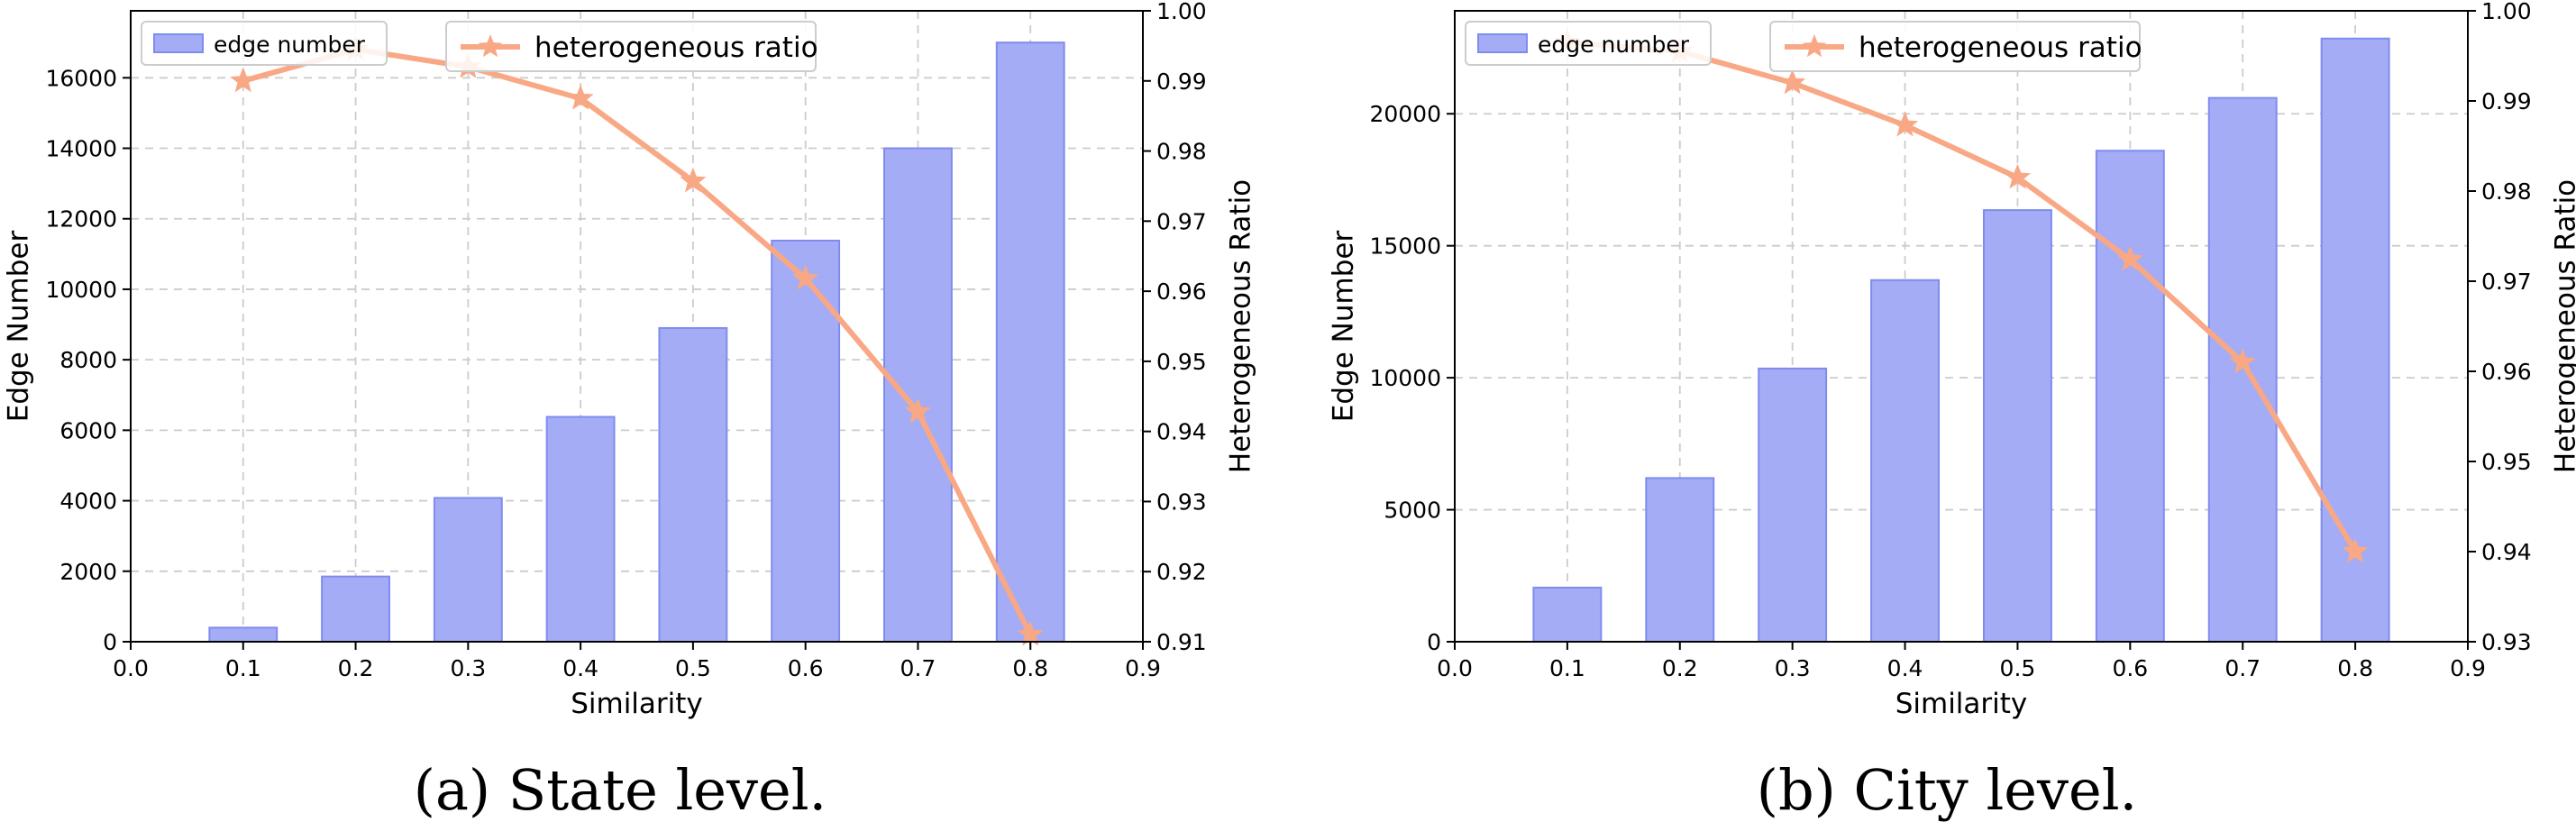  What do you see at coordinates (1181, 642) in the screenshot?
I see `y2-tick-label: 0.91` at bounding box center [1181, 642].